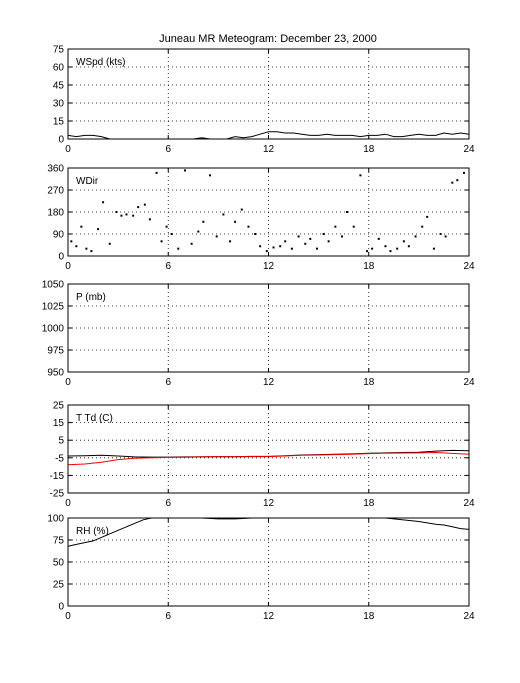 The image size is (520, 683). What do you see at coordinates (53, 285) in the screenshot?
I see `y-tick-label: 1050` at bounding box center [53, 285].